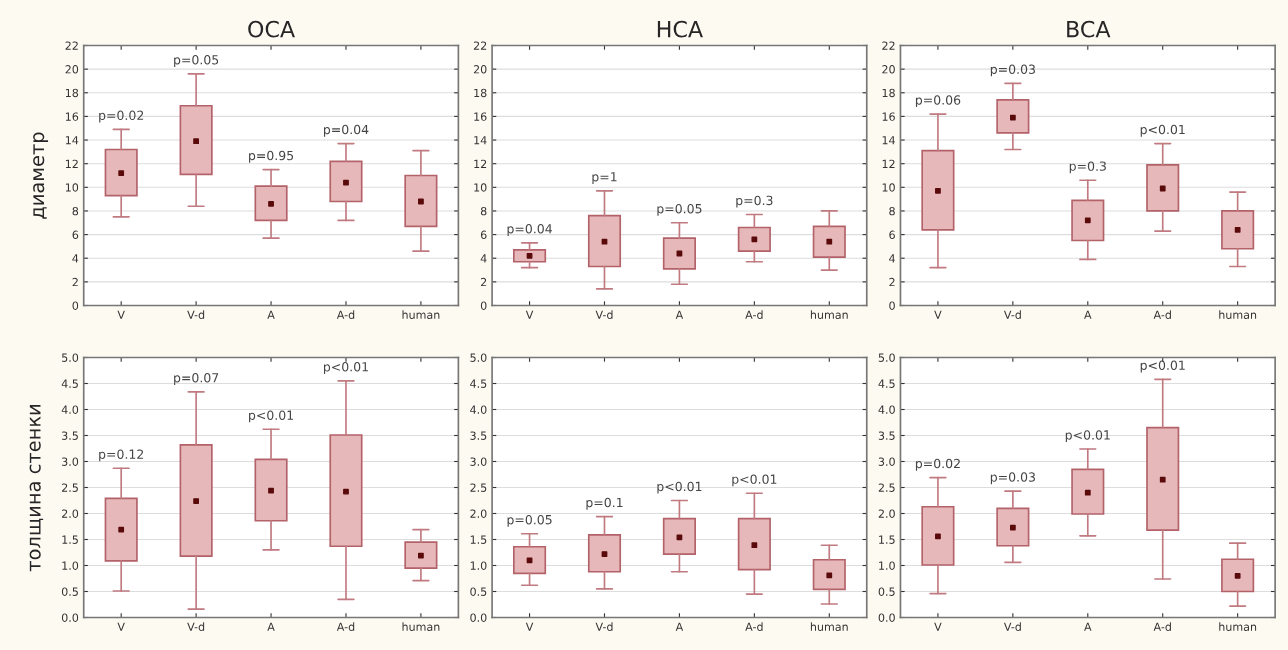  What do you see at coordinates (36, 488) in the screenshot?
I see `y-axis-title: толщина стенки` at bounding box center [36, 488].